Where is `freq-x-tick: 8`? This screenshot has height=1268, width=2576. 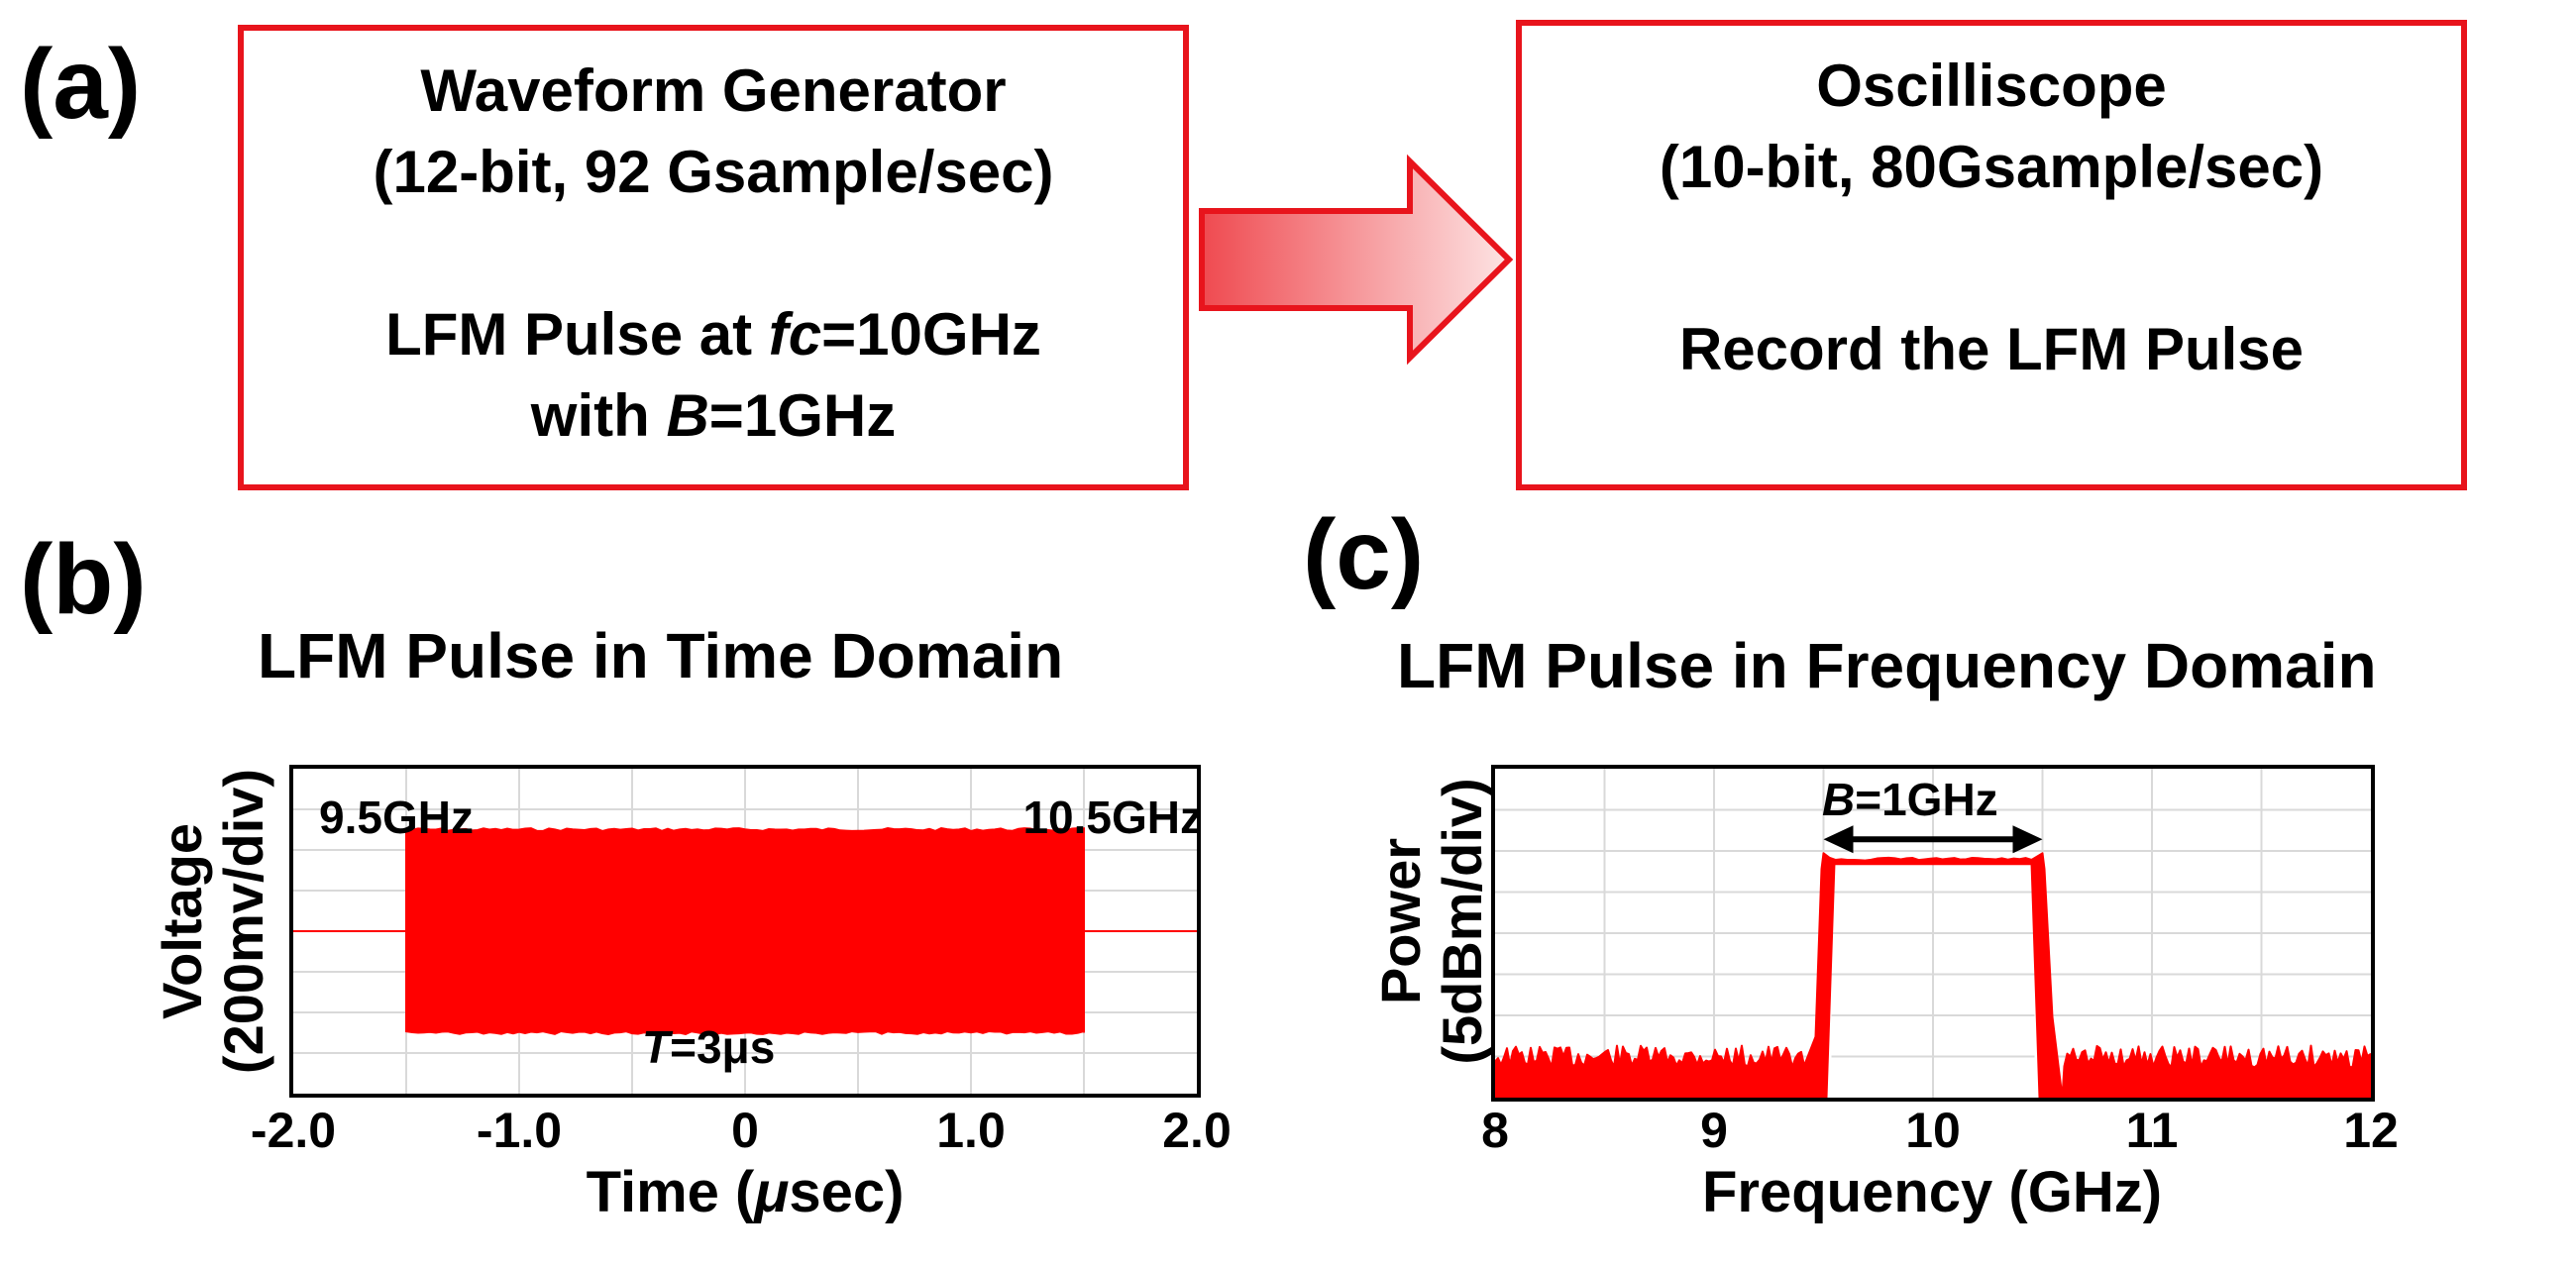
freq-x-tick: 8 is located at coordinates (1495, 1130).